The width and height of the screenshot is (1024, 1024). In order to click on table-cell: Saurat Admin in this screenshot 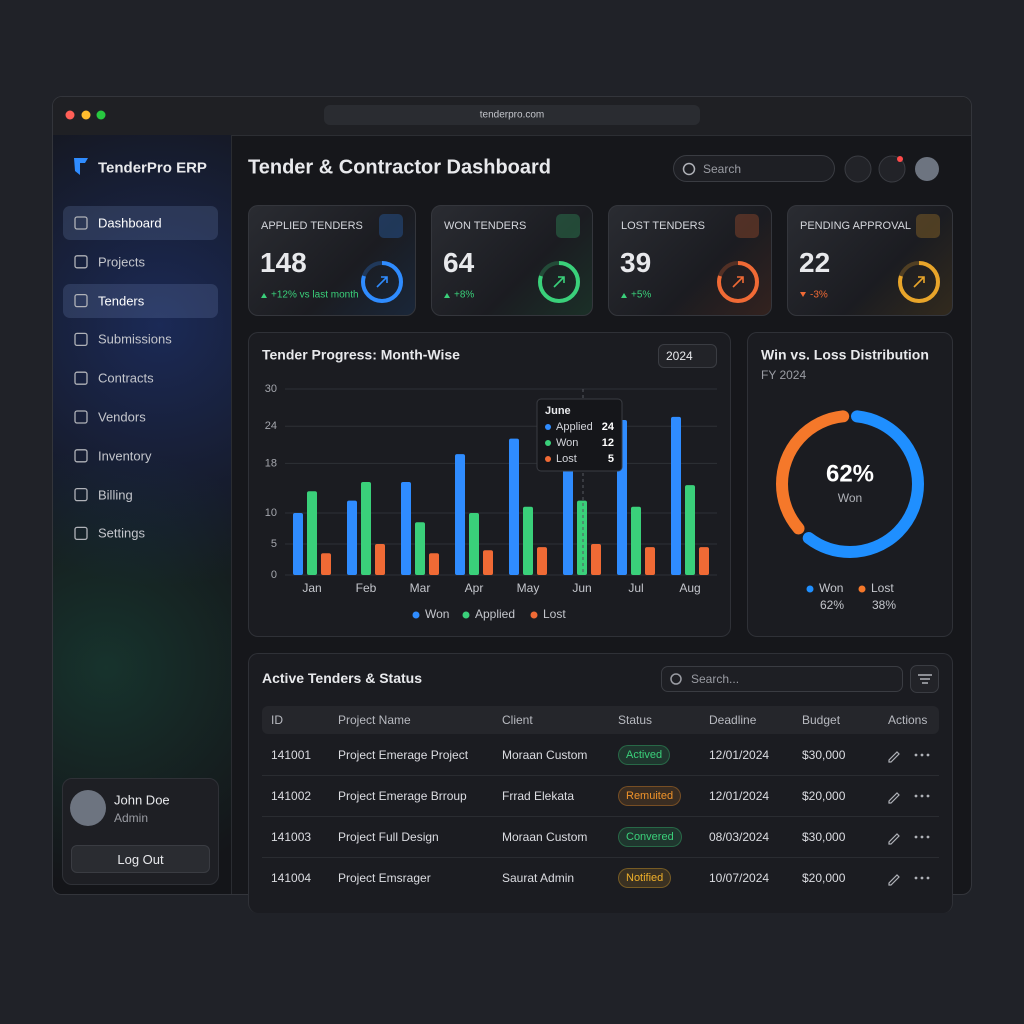, I will do `click(538, 878)`.